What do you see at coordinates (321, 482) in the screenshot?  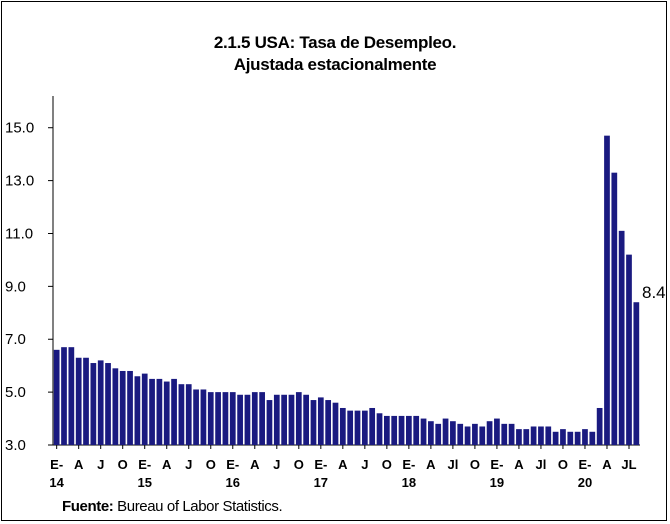 I see `x-year-label: 17` at bounding box center [321, 482].